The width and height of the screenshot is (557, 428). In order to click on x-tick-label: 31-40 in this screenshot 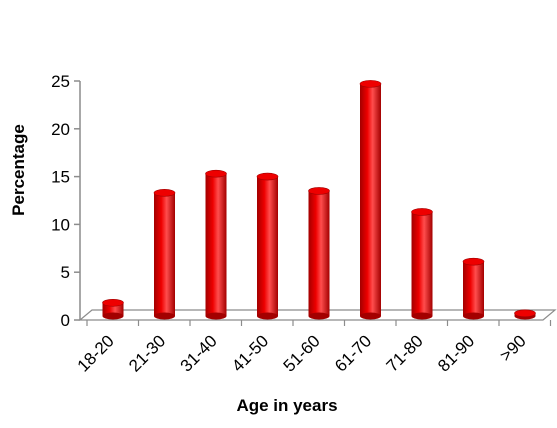, I will do `click(199, 353)`.